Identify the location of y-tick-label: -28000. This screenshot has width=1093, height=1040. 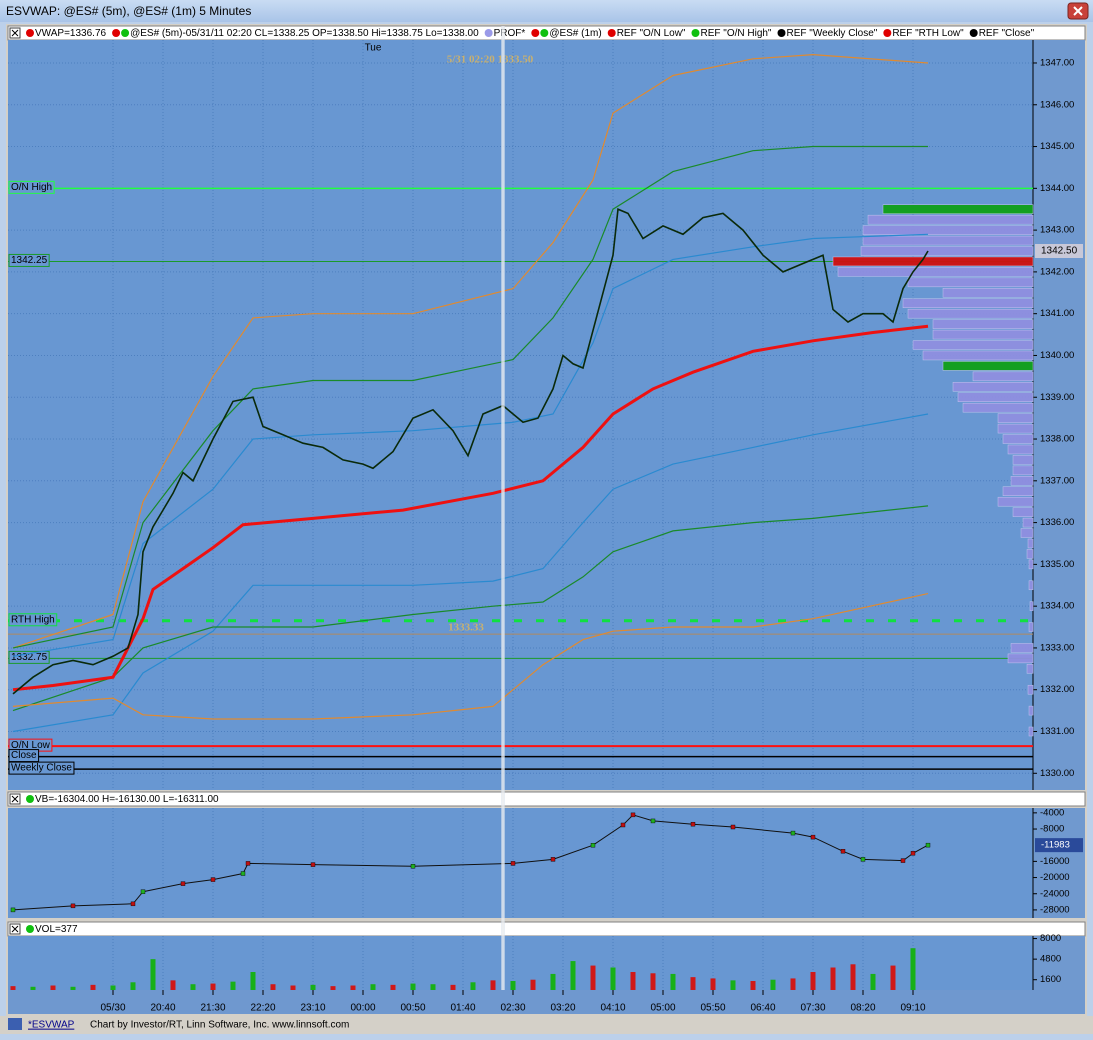
(1055, 909).